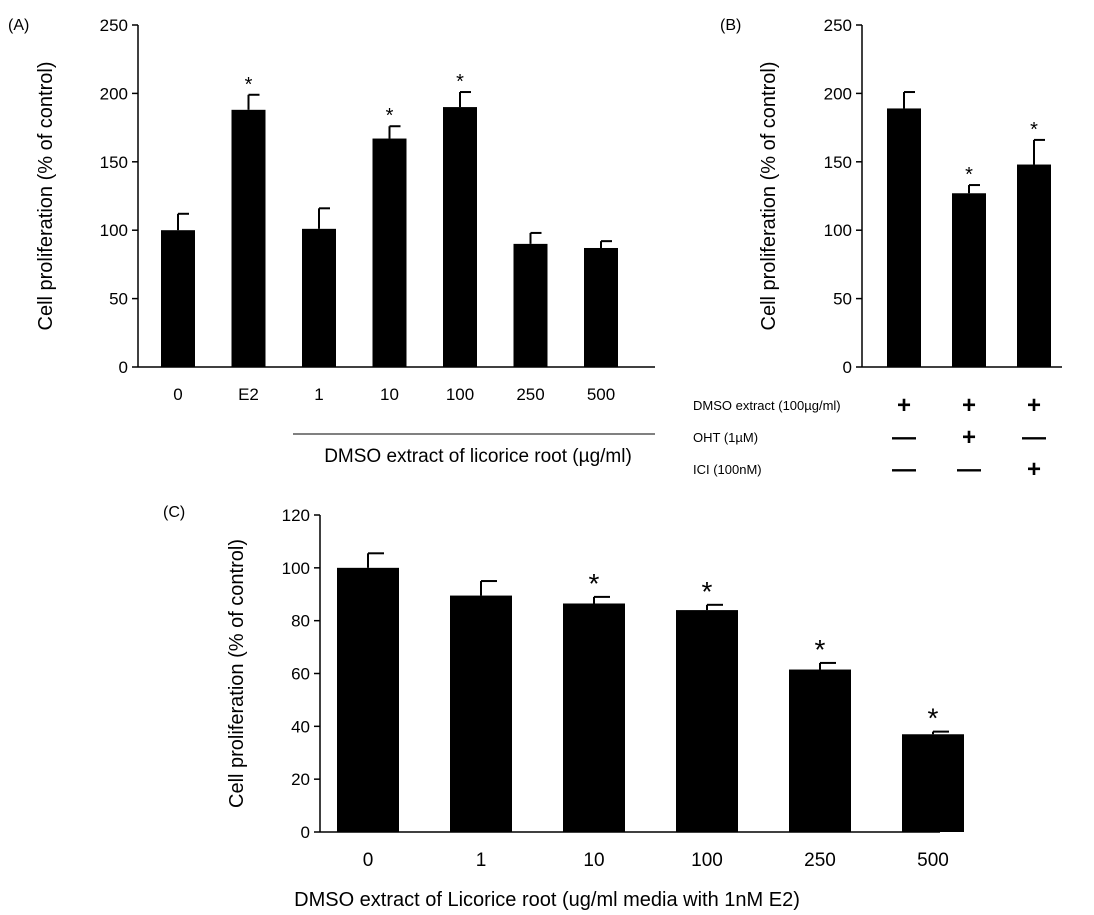 Image resolution: width=1094 pixels, height=915 pixels. I want to click on x-tick-label: E2, so click(248, 394).